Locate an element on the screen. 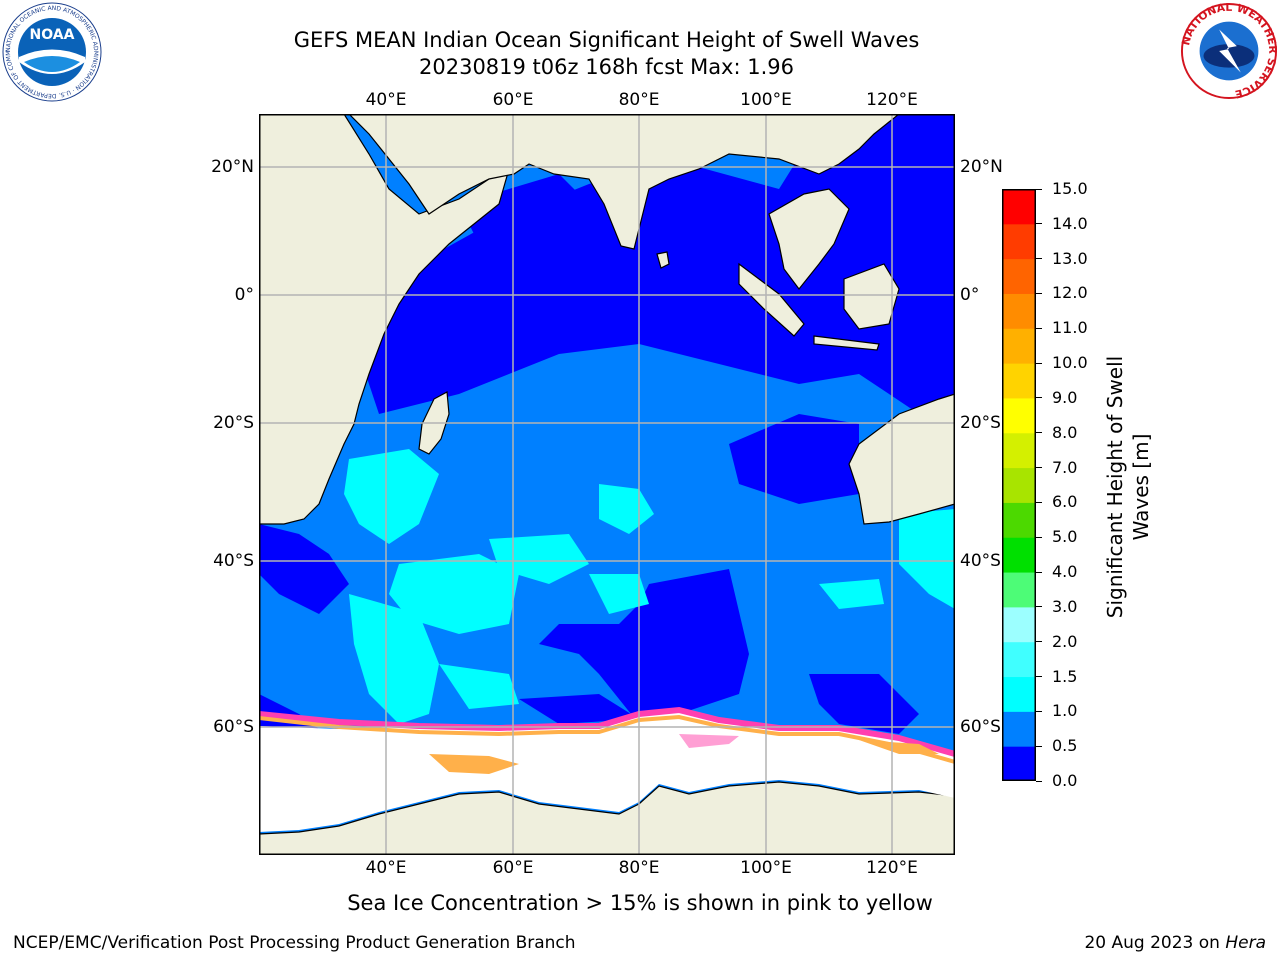 This screenshot has height=960, width=1280. colorbar-label: Significant Height of Swell Waves [m] is located at coordinates (1128, 487).